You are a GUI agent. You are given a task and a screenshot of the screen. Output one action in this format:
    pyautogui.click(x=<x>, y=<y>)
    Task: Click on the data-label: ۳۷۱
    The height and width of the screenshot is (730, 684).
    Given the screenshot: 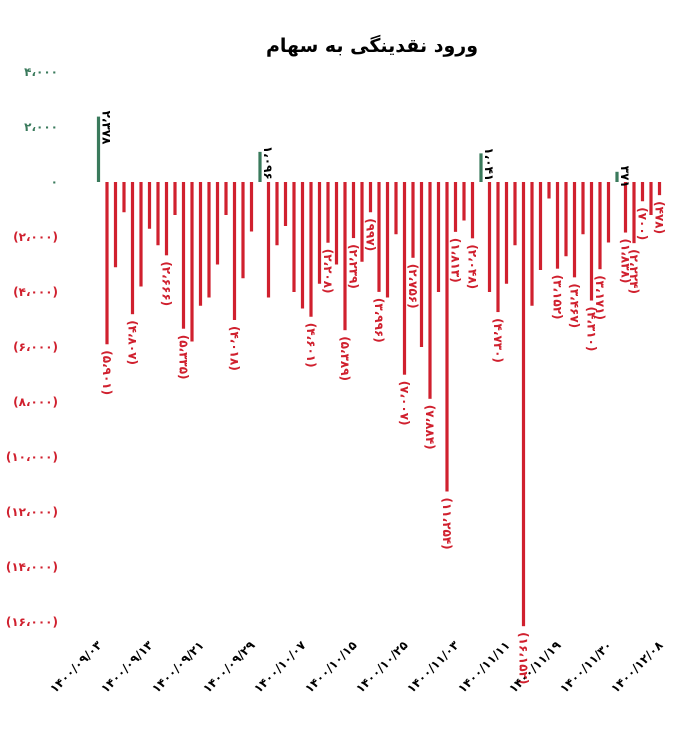 What is the action you would take?
    pyautogui.click(x=625, y=177)
    